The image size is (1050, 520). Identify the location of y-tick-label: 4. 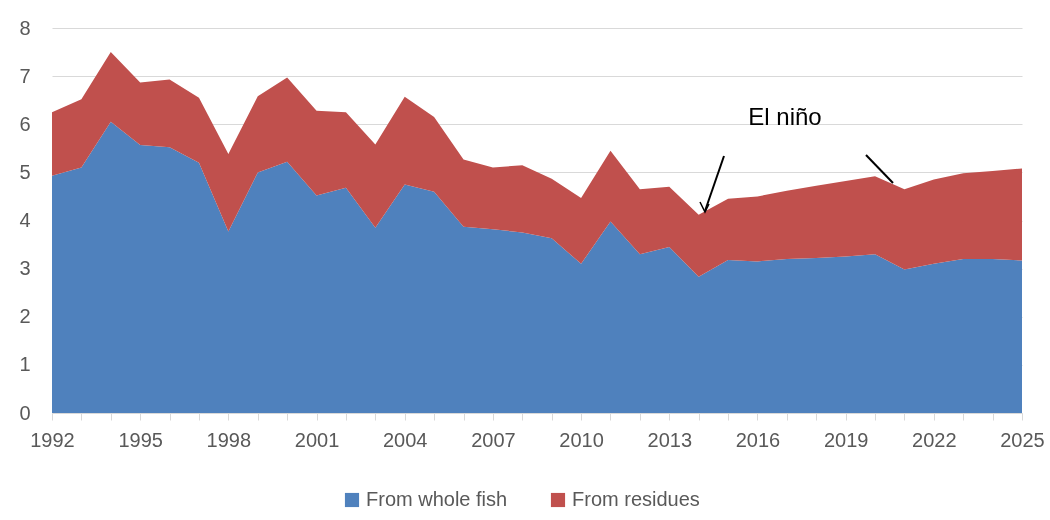
(25, 220).